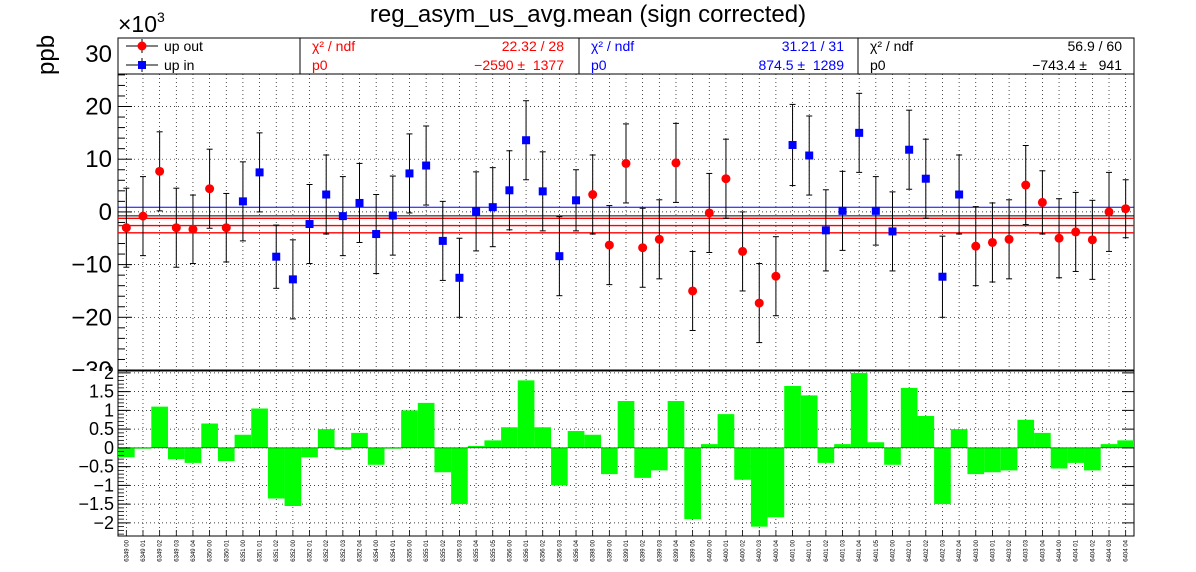  Describe the element at coordinates (777, 550) in the screenshot. I see `x-tick-label: 6400 04` at that location.